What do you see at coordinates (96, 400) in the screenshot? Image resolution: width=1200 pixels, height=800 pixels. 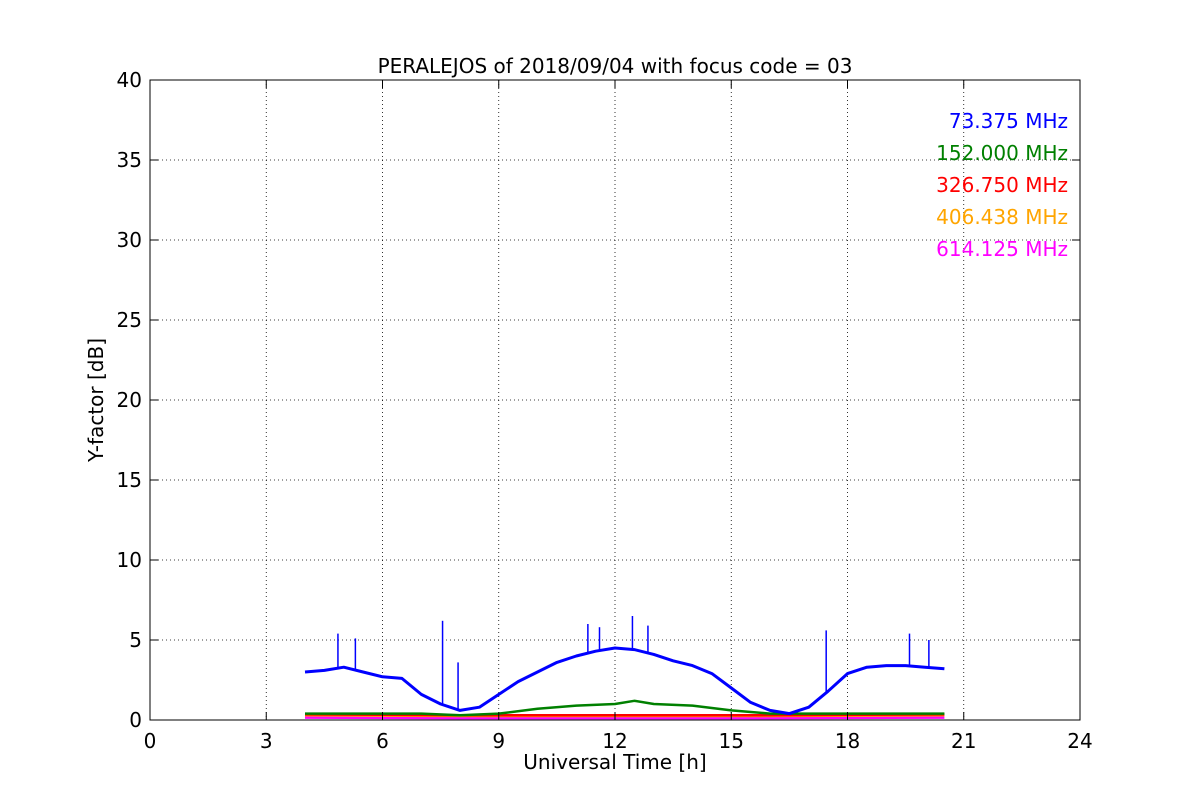 I see `y-axis-label: Y-factor [dB]` at bounding box center [96, 400].